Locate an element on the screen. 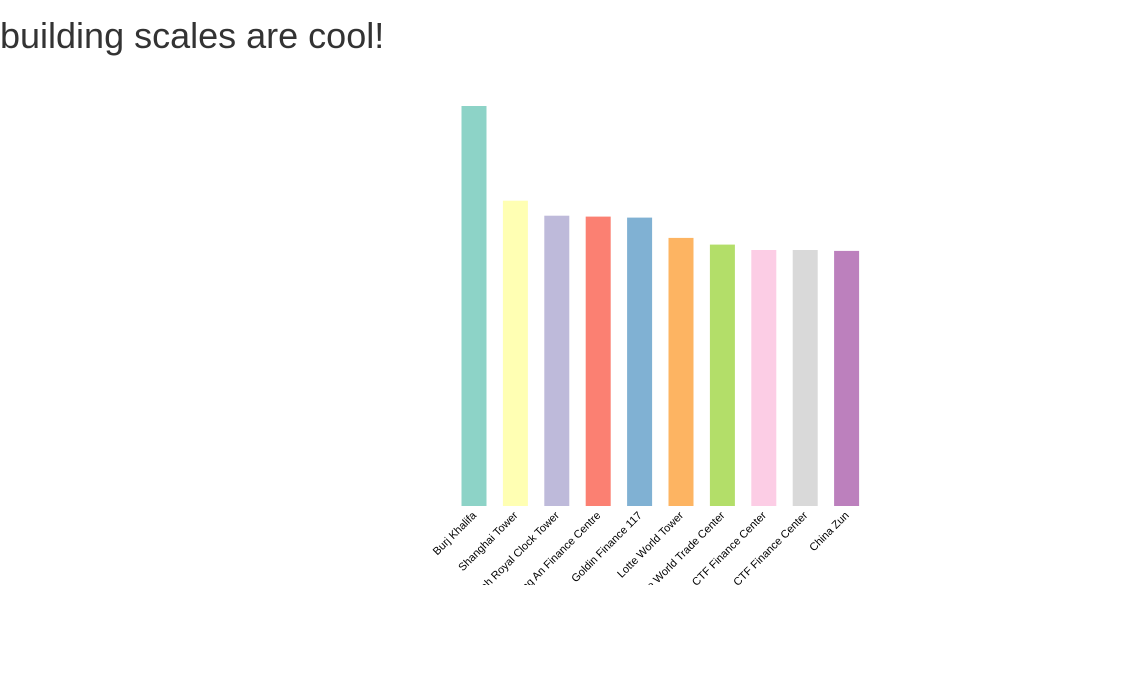 The height and width of the screenshot is (699, 1132). x-tick-label: Goldin Finance 117 is located at coordinates (606, 547).